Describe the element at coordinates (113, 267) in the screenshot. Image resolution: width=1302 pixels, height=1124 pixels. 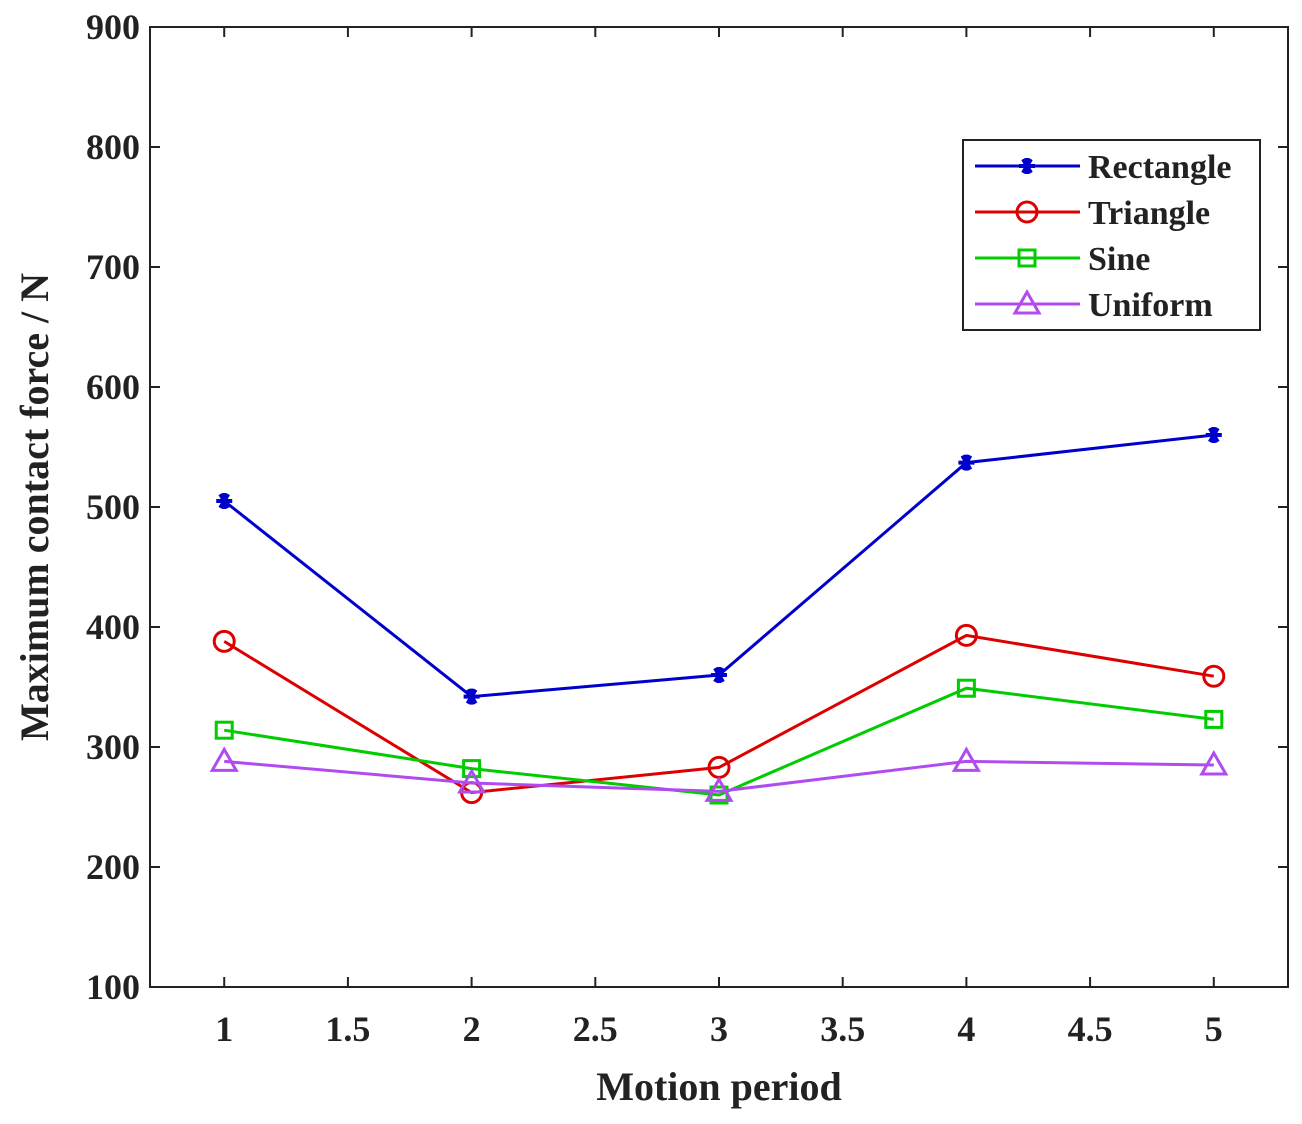
I see `y-tick-label: 700` at that location.